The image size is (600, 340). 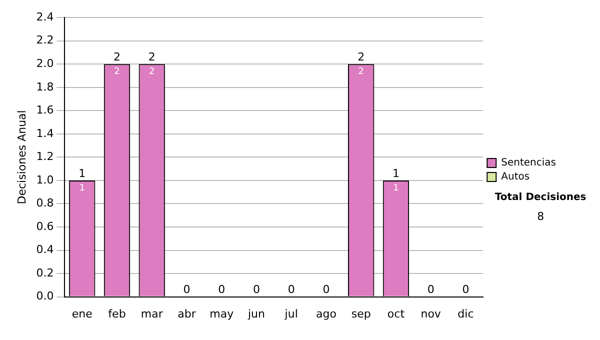 What do you see at coordinates (117, 313) in the screenshot?
I see `x-tick-label: feb` at bounding box center [117, 313].